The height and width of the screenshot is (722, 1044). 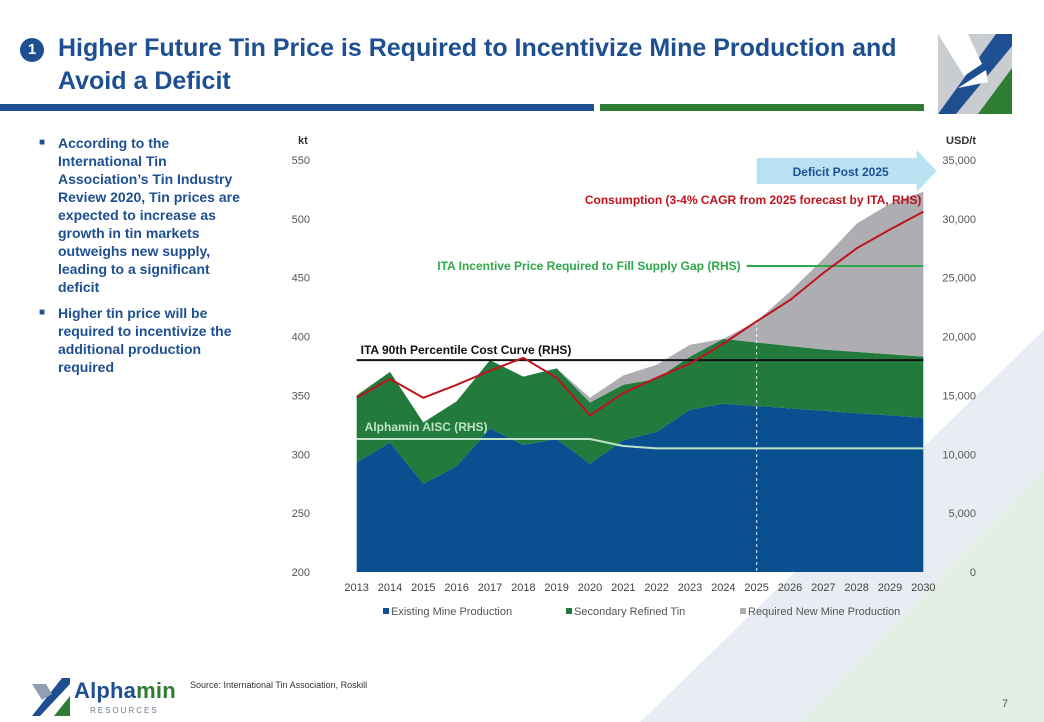 What do you see at coordinates (640, 411) in the screenshot?
I see `secondary-refined-tin-area` at bounding box center [640, 411].